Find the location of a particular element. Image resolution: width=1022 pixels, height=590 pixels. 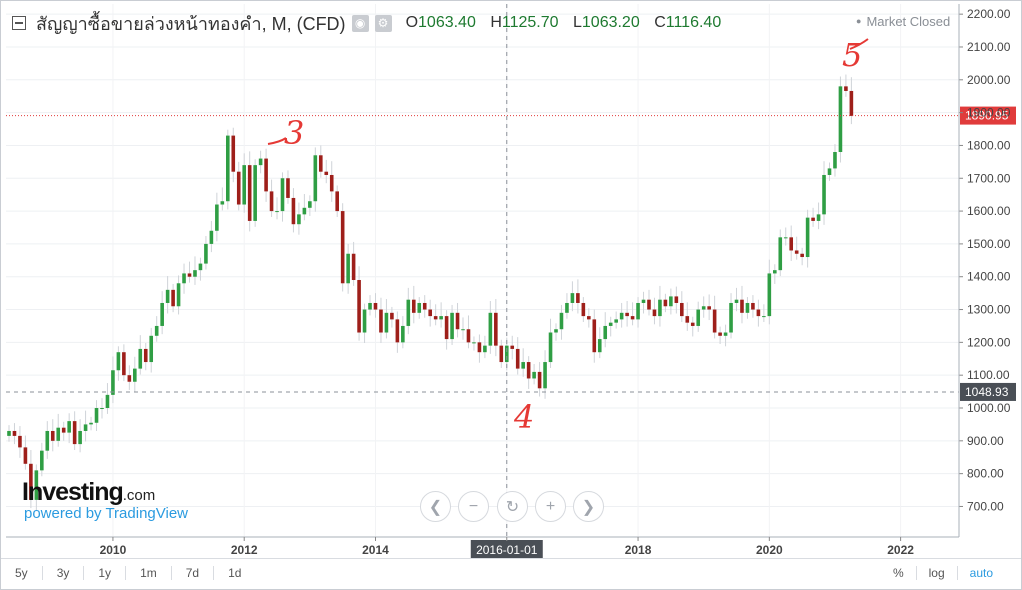

annotation-5: 5 is located at coordinates (852, 55).